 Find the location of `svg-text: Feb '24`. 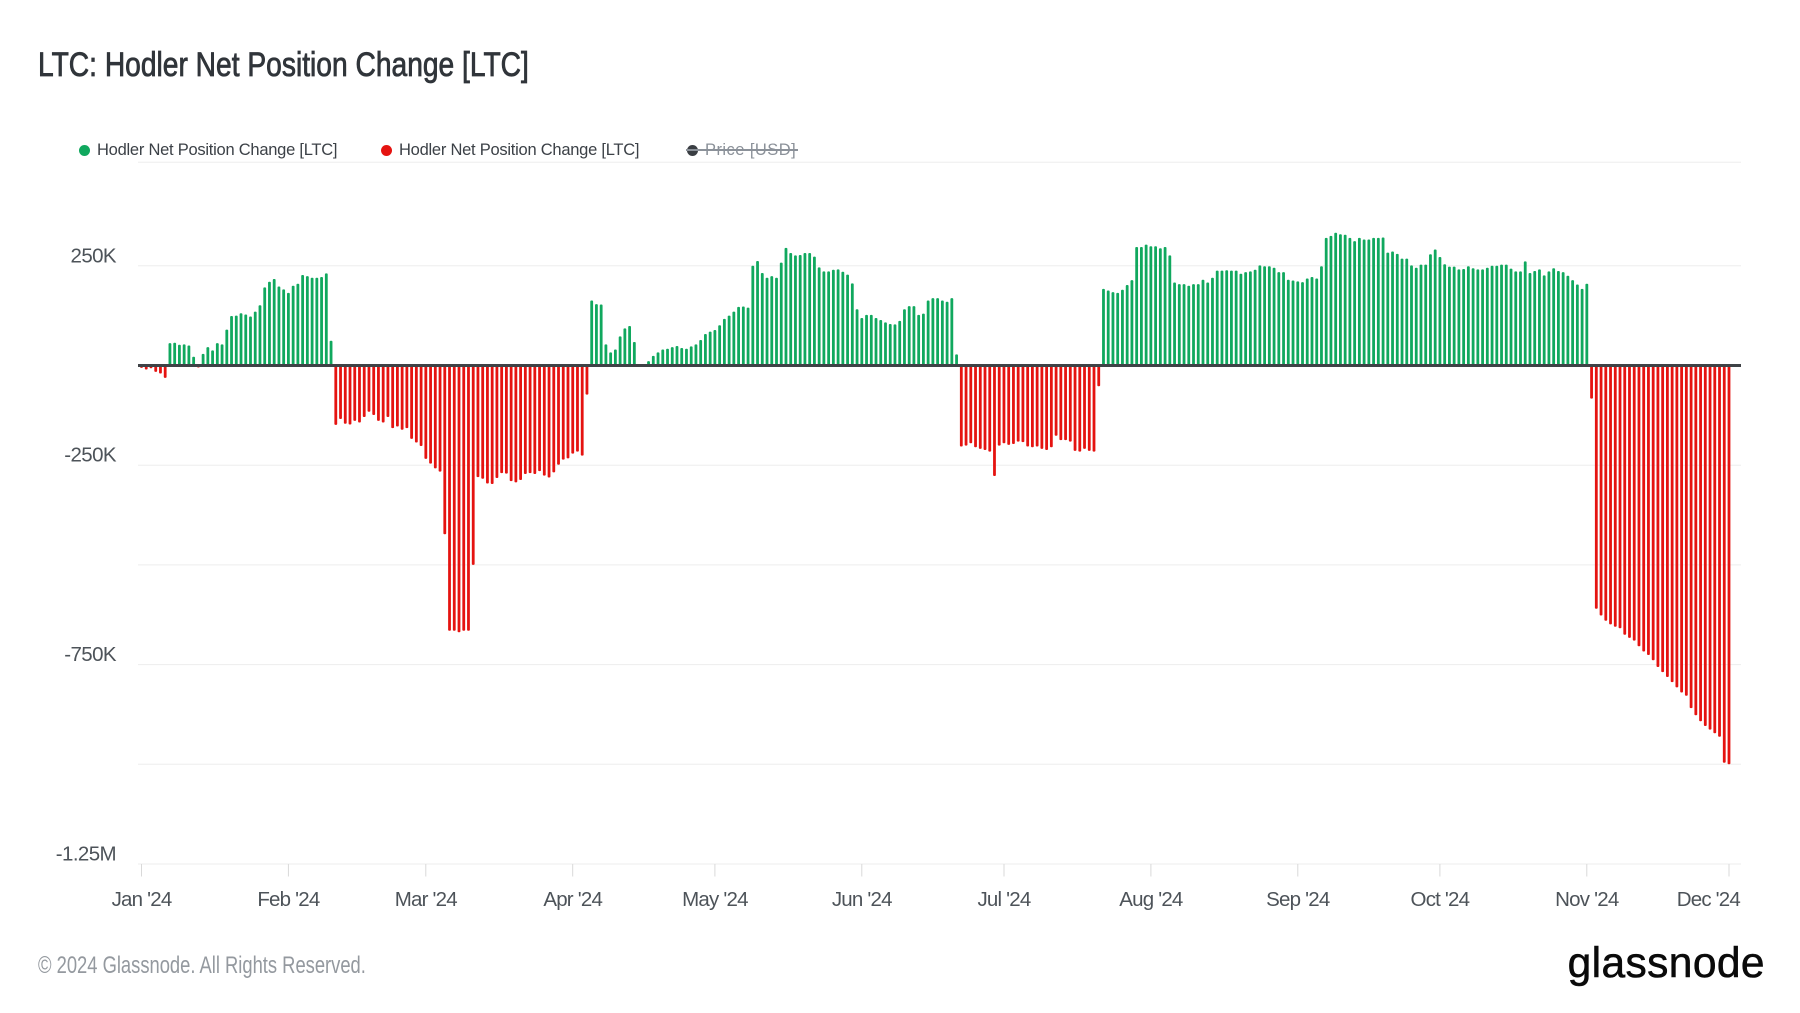

svg-text: Feb '24 is located at coordinates (288, 899).